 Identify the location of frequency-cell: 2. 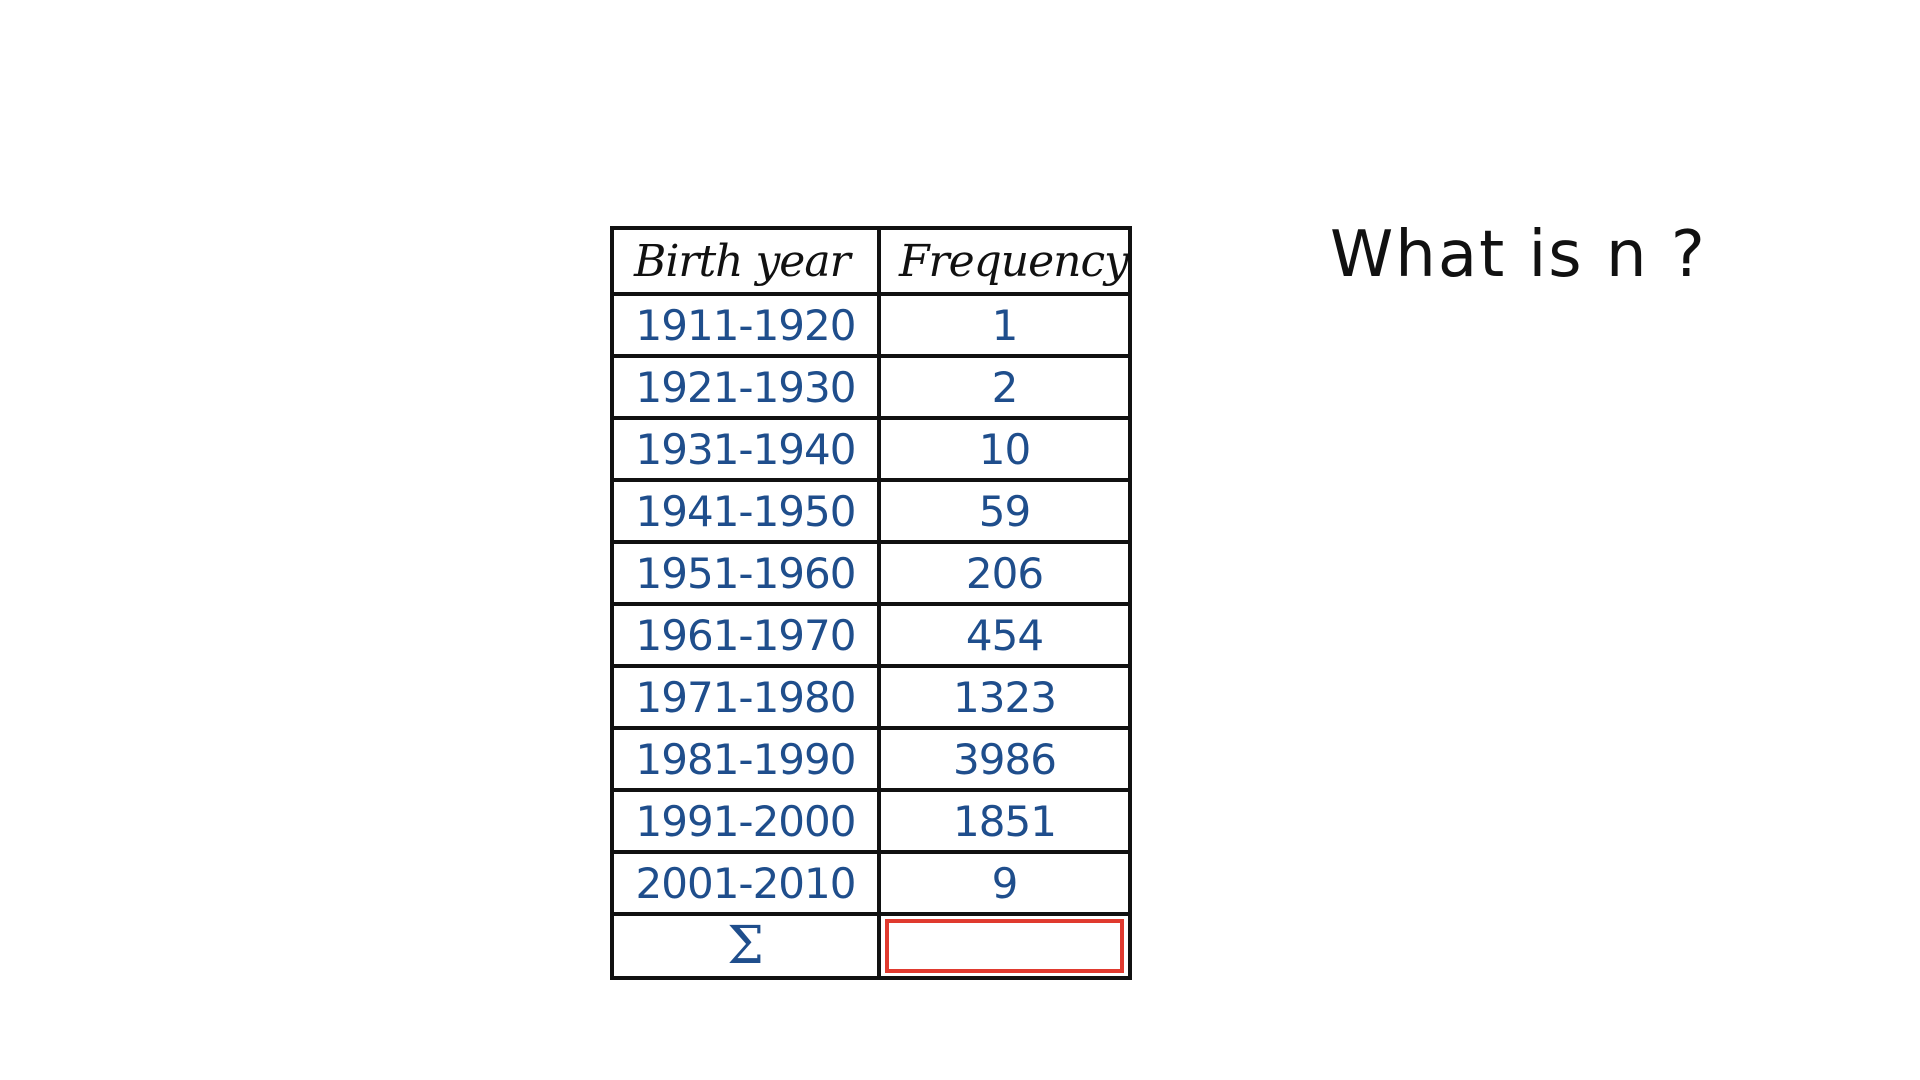
(1004, 387).